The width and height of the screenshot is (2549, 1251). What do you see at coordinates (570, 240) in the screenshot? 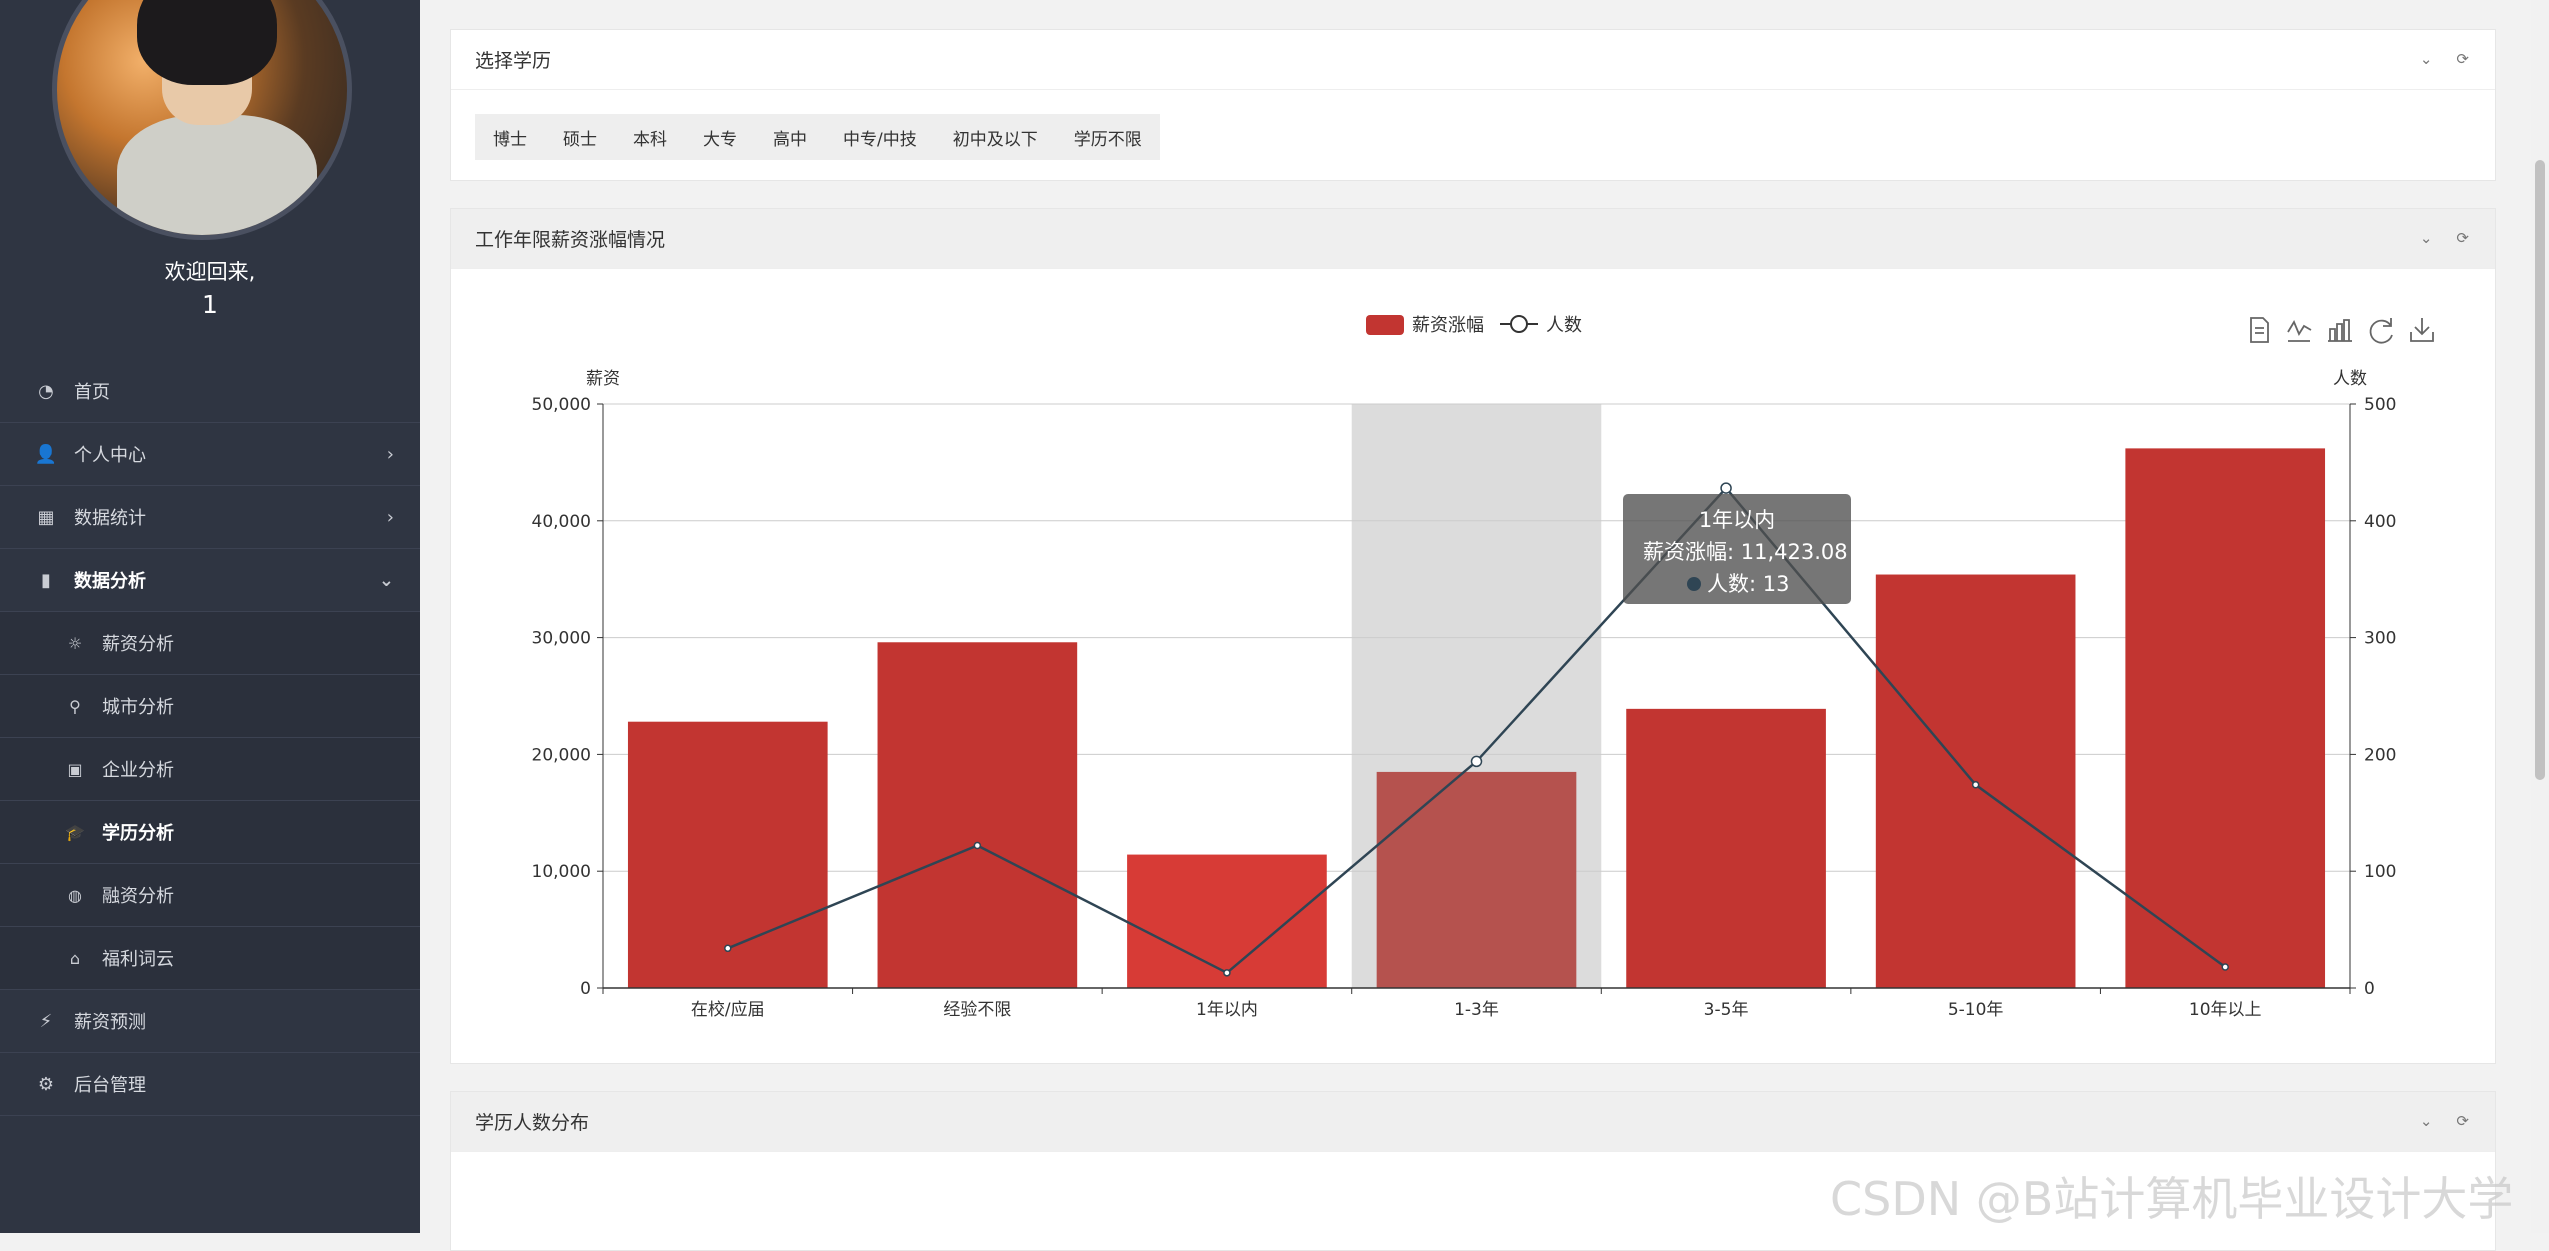
I see `salary-growth-title: 工作年限薪资涨幅情况` at bounding box center [570, 240].